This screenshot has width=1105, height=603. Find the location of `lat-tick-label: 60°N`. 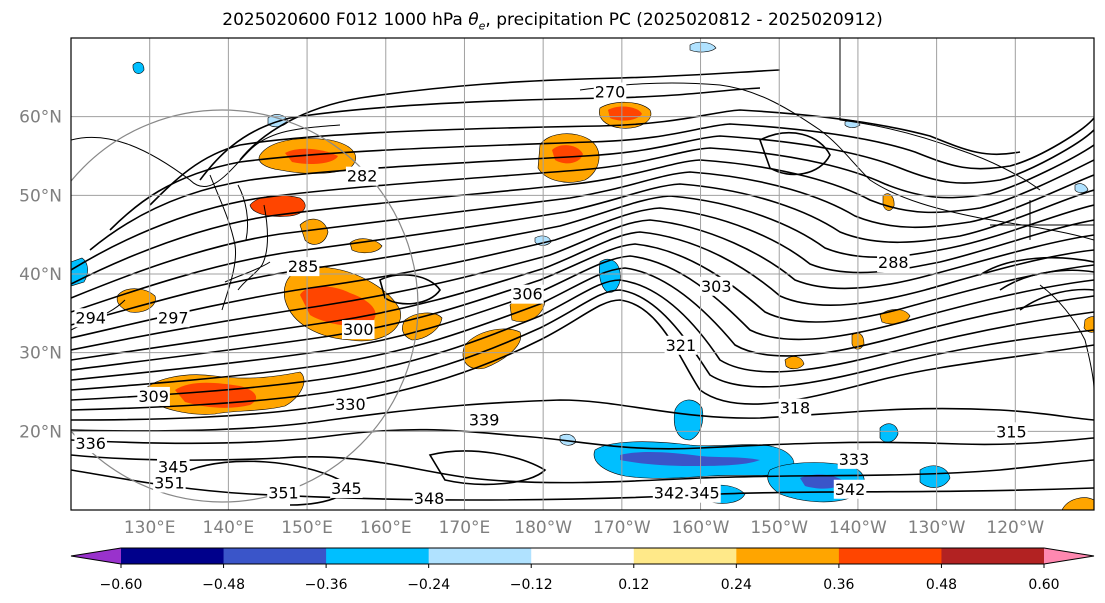

lat-tick-label: 60°N is located at coordinates (40, 118).